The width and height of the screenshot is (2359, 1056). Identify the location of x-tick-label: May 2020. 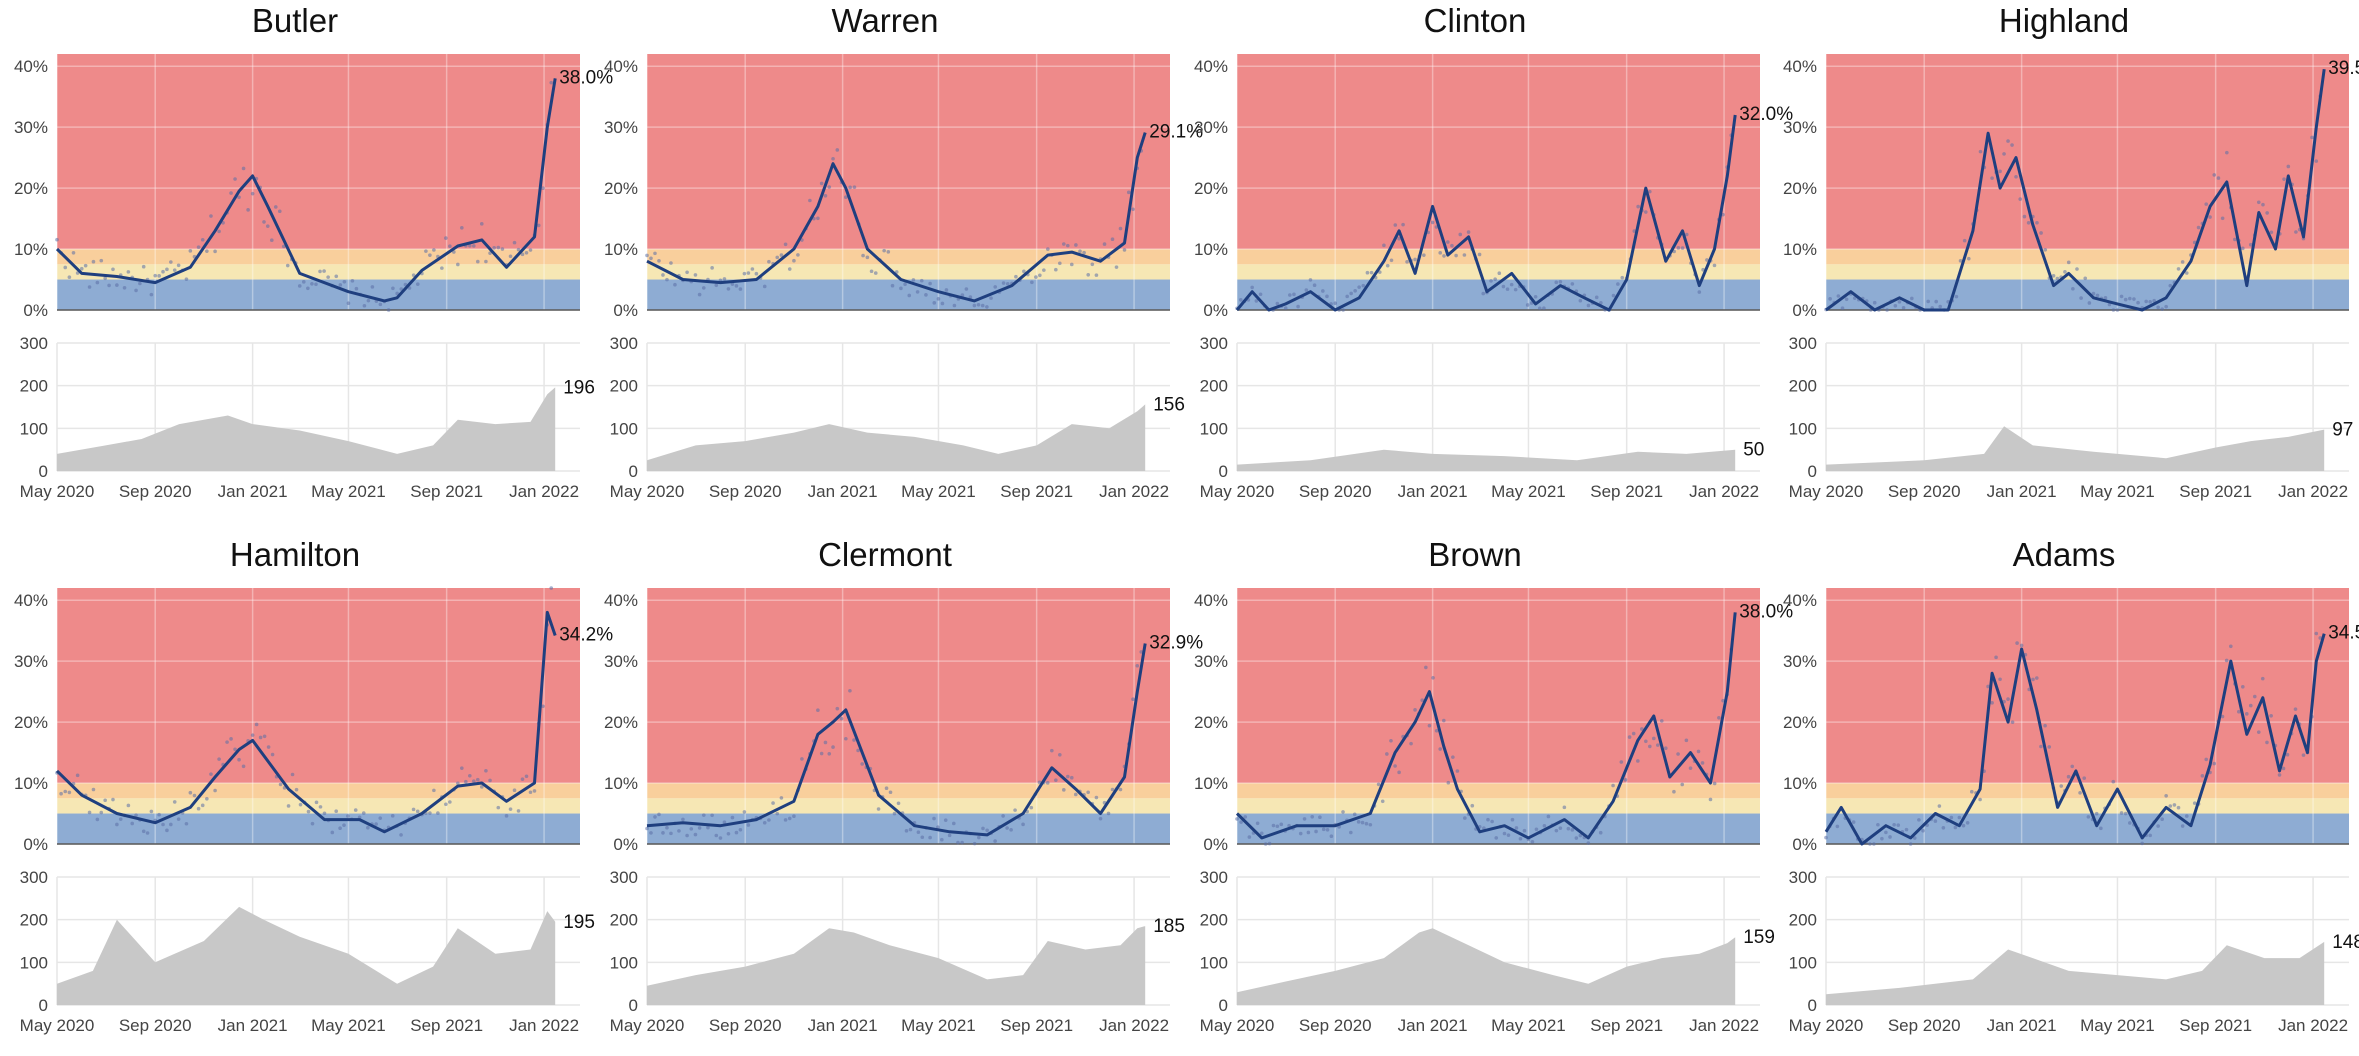
(57, 491).